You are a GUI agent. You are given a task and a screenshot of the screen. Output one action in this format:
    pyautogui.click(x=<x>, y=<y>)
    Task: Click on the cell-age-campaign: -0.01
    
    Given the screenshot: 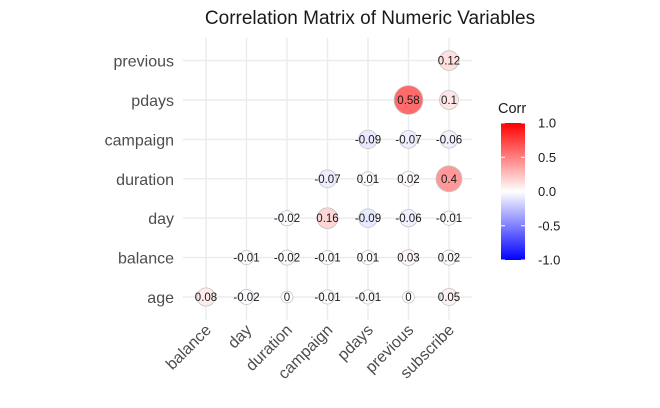 What is the action you would take?
    pyautogui.click(x=327, y=297)
    